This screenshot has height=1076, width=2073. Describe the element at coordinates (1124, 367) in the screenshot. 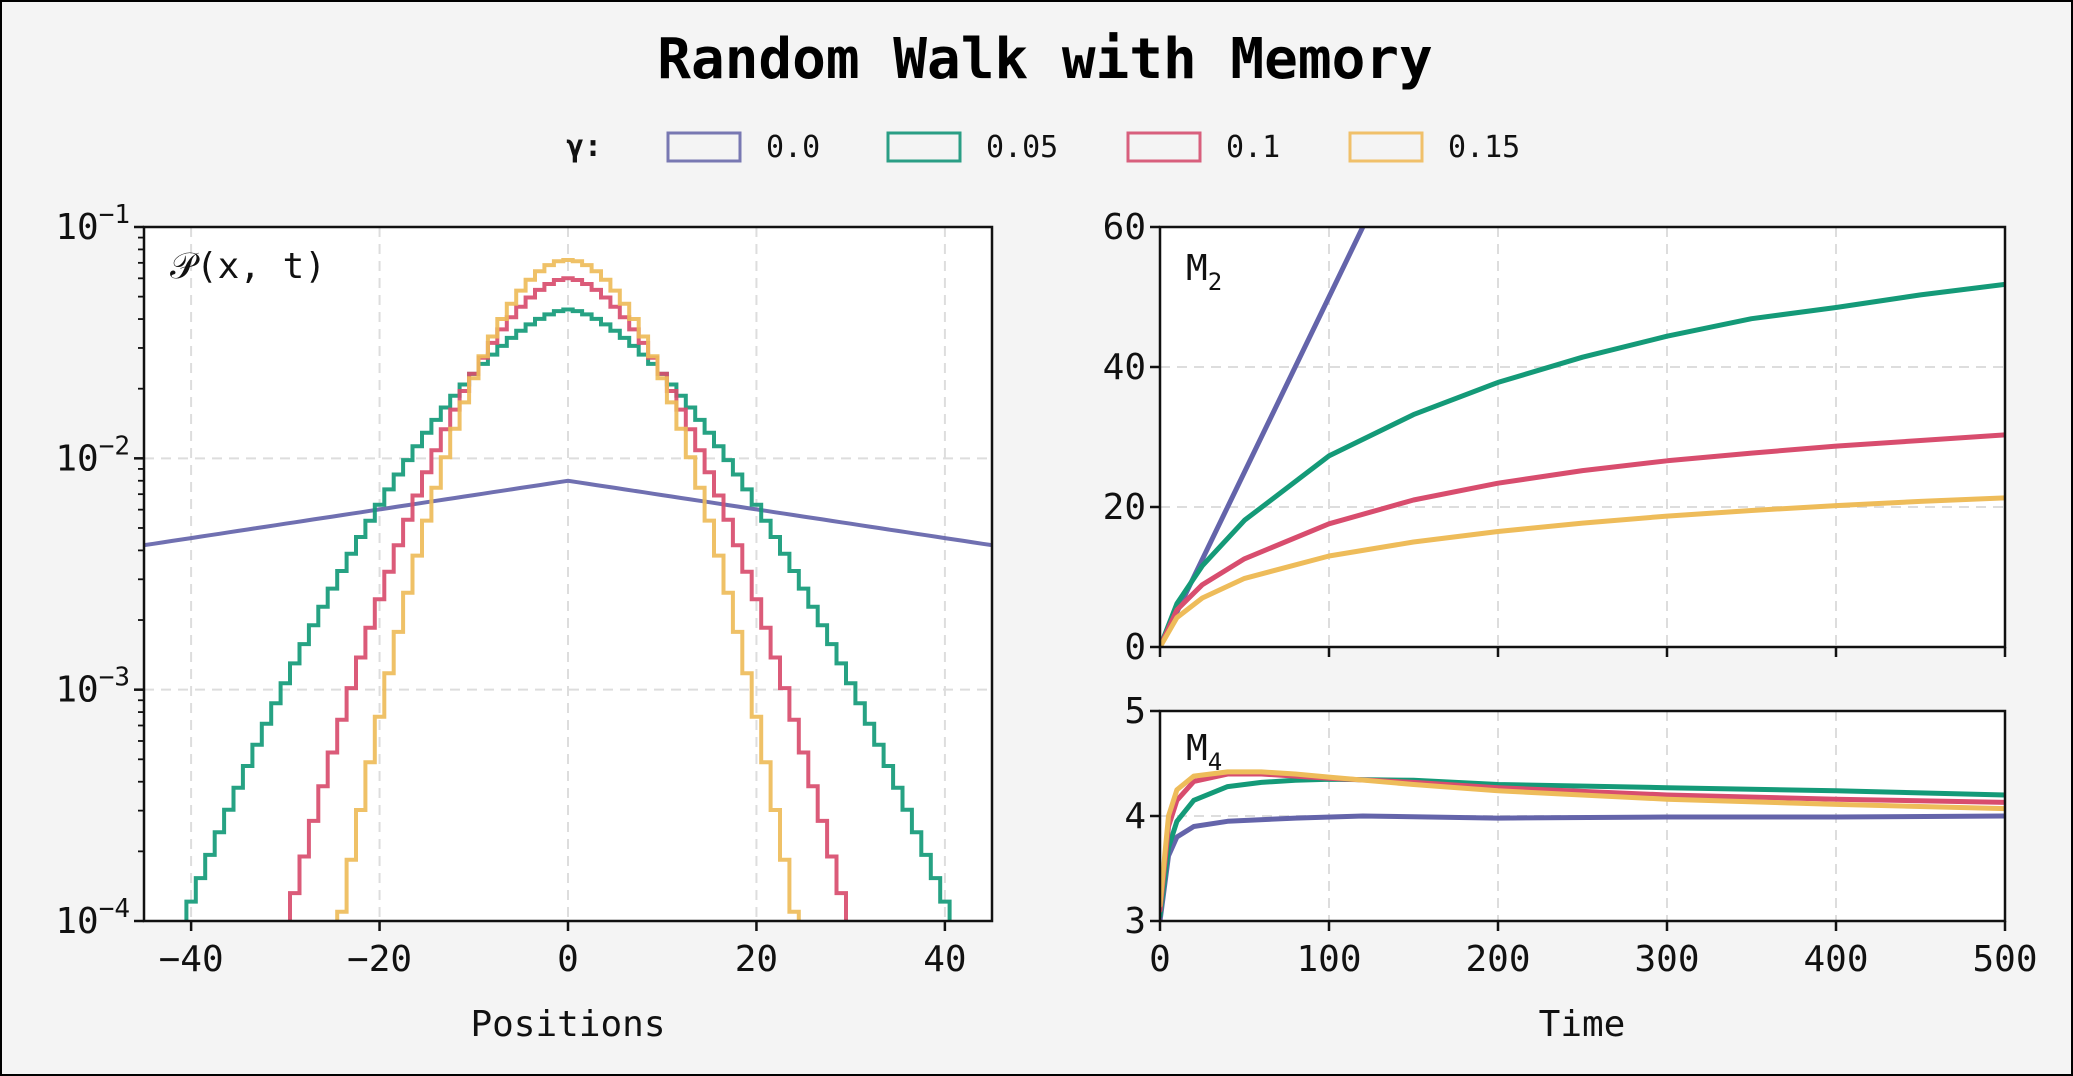

I see `m2-ytick-label: 40` at that location.